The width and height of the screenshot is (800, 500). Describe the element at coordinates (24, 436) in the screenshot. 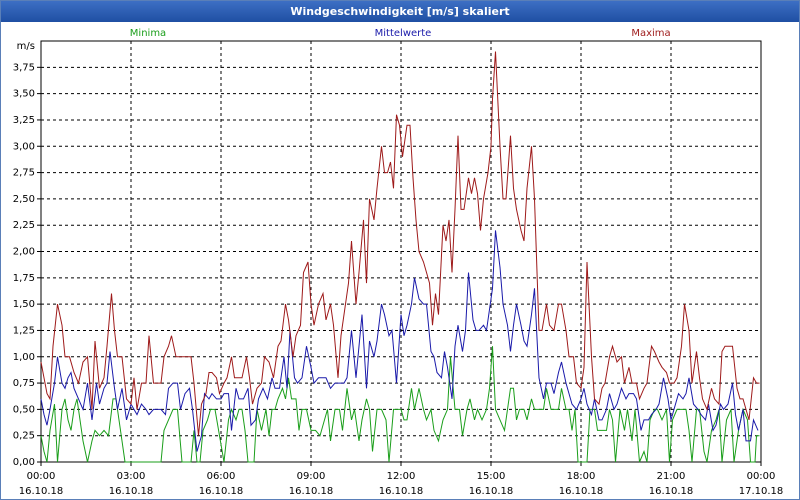

I see `y-tick-label: 0,25` at that location.